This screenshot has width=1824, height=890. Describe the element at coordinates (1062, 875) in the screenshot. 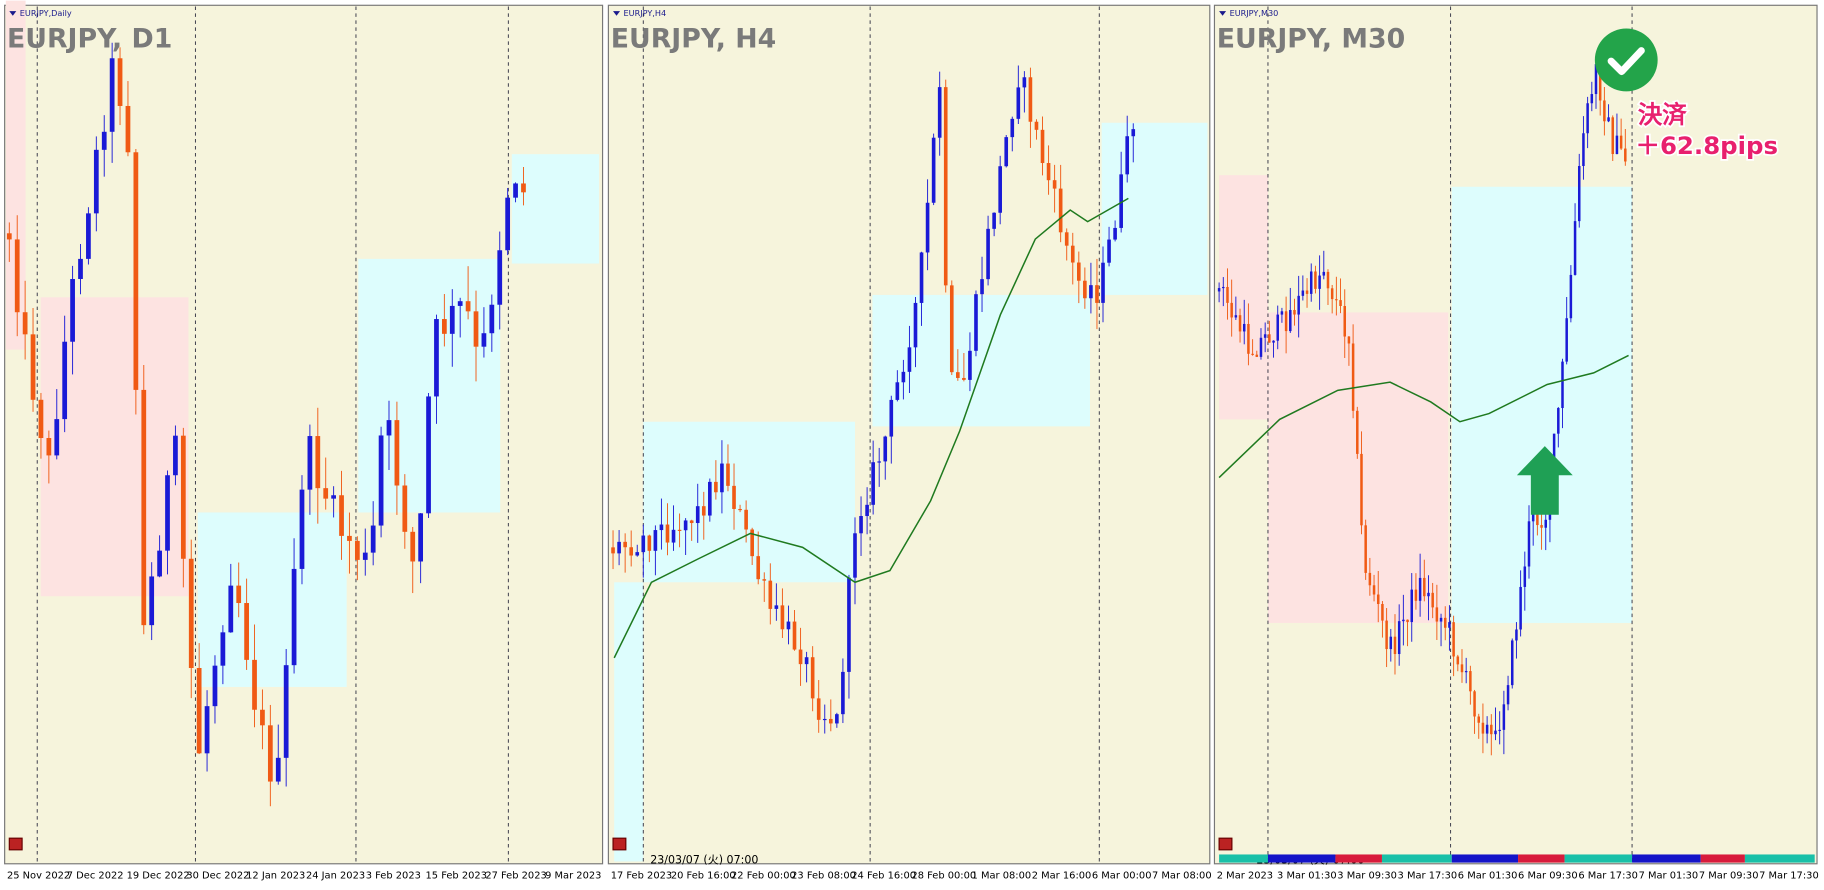

I see `date-label: 2 Mar 16:00` at that location.